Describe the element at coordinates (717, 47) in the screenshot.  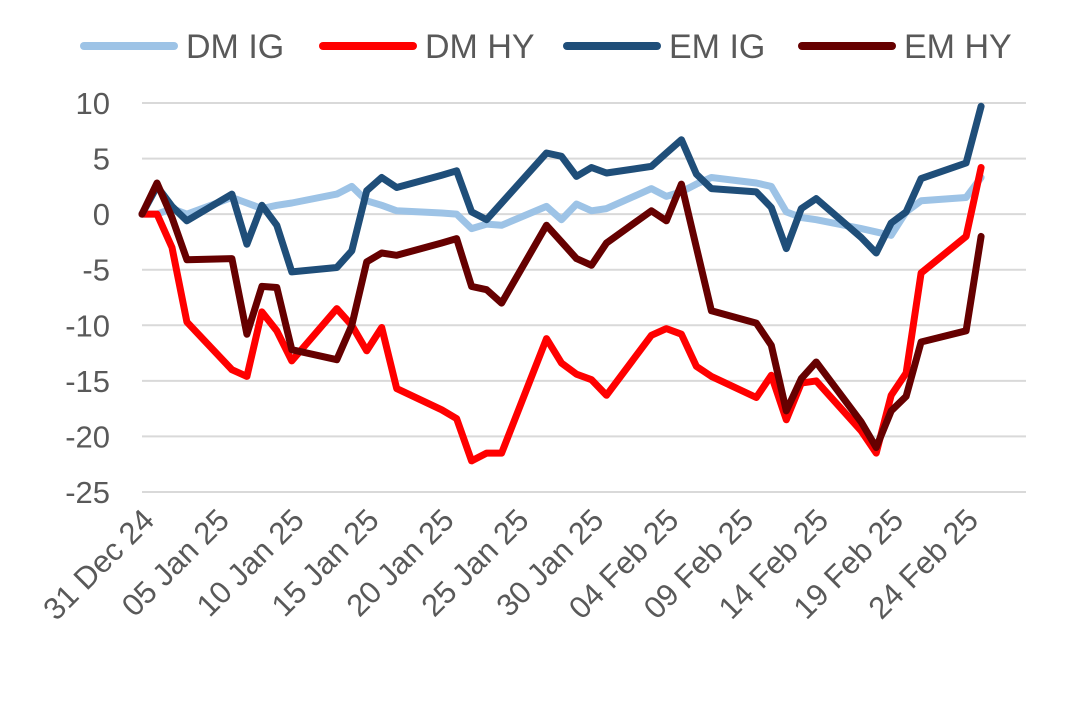
I see `legend-label-em-ig: EM IG` at that location.